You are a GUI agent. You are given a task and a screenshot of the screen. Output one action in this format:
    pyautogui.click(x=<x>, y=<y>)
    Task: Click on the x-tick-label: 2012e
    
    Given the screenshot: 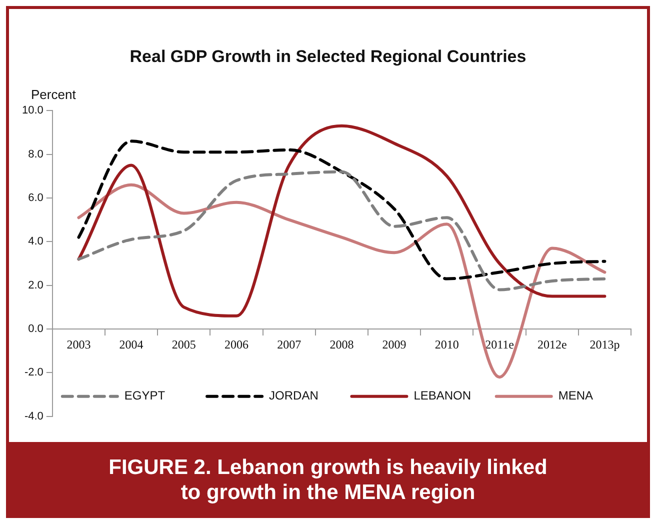 What is the action you would take?
    pyautogui.click(x=552, y=344)
    